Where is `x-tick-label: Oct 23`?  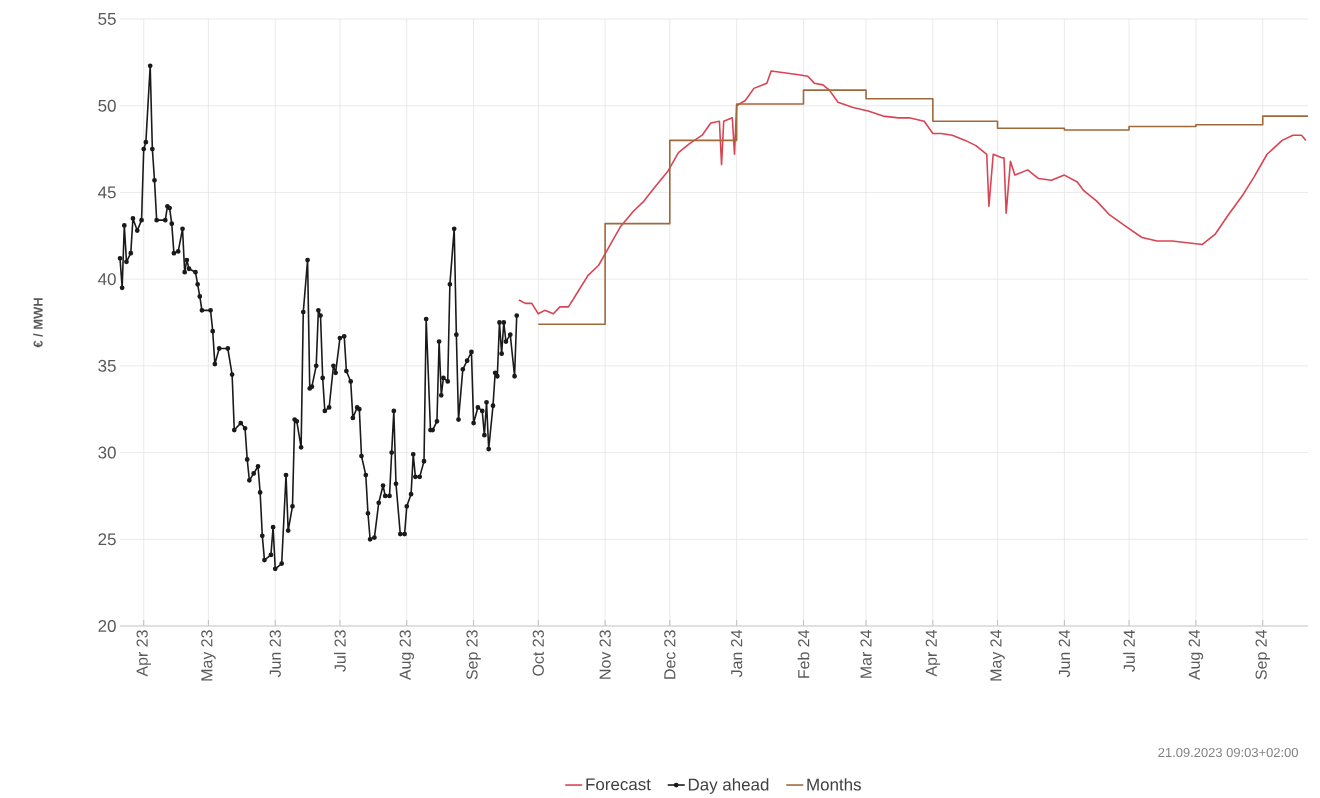
x-tick-label: Oct 23 is located at coordinates (538, 653).